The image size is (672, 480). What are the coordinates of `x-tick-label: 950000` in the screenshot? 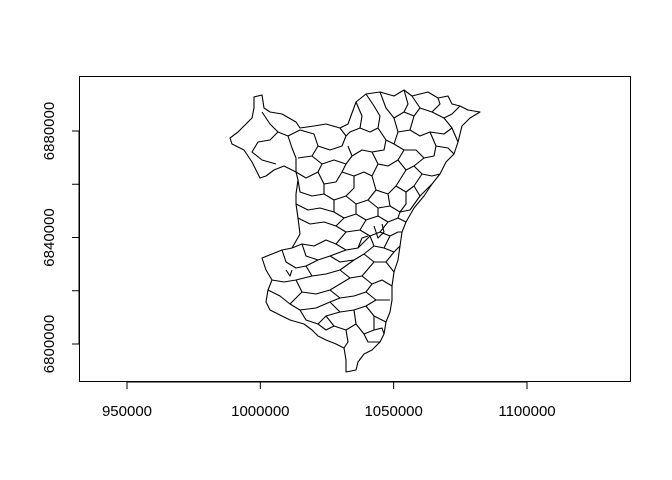 It's located at (127, 411).